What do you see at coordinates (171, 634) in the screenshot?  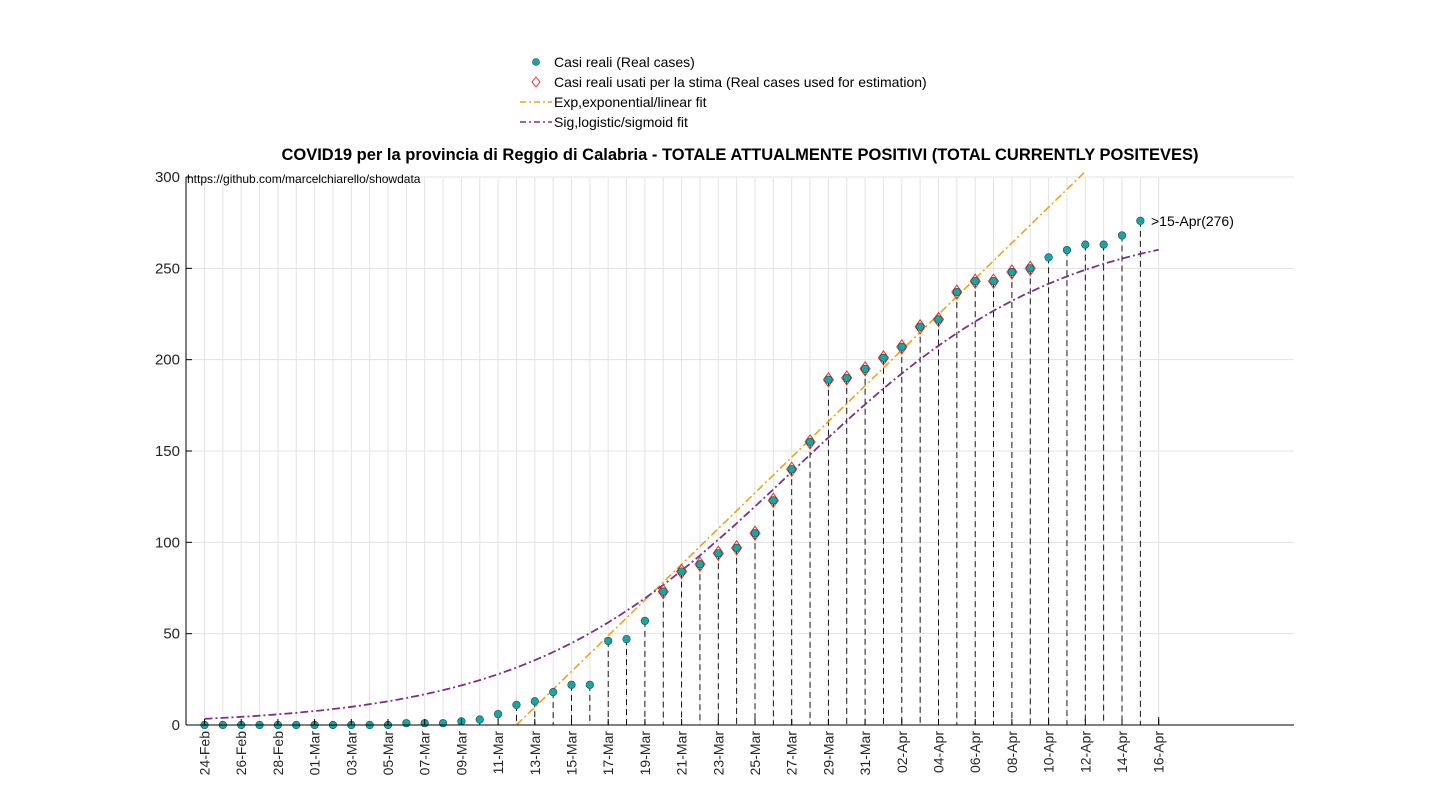 I see `y-tick-label: 50` at bounding box center [171, 634].